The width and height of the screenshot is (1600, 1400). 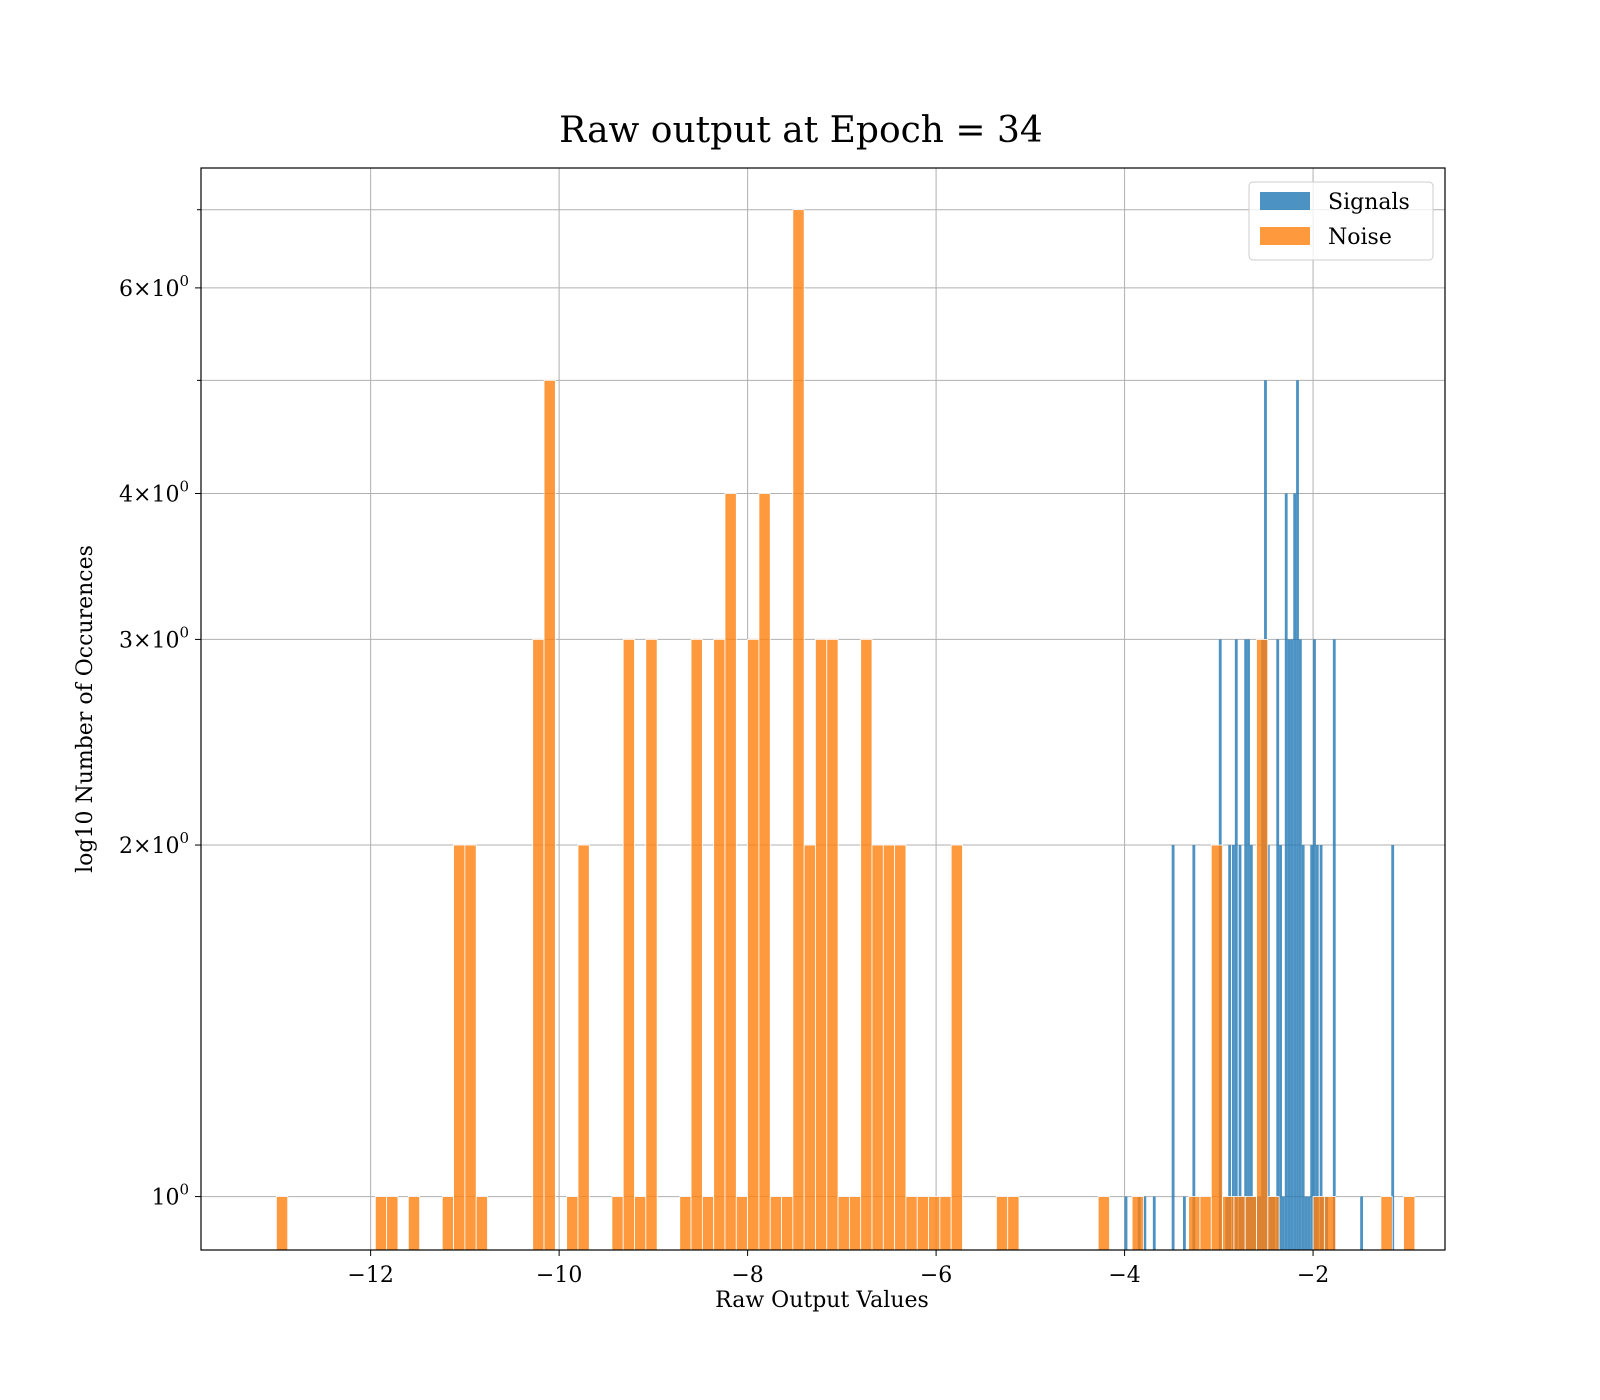 I want to click on legend-label-noise: Noise, so click(x=1360, y=237).